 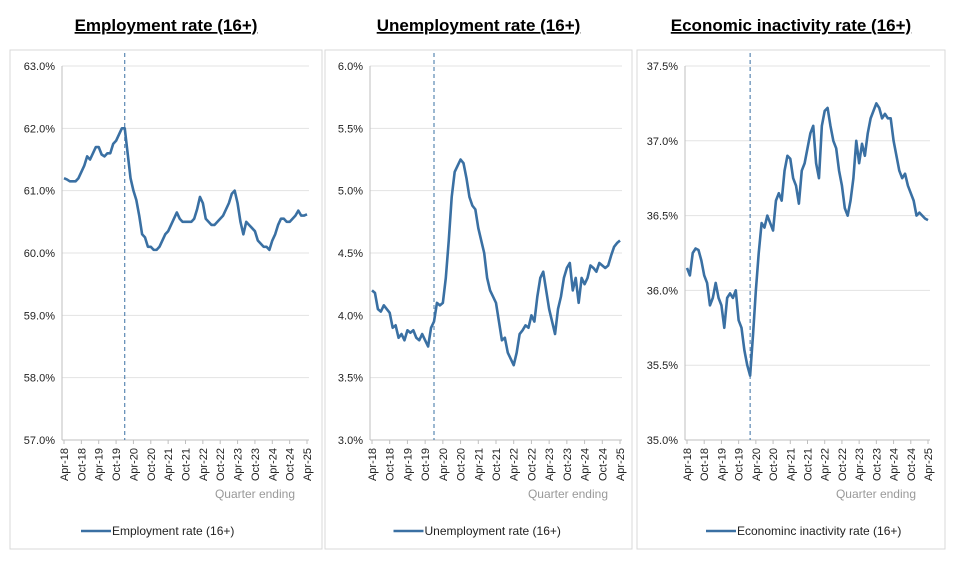 I want to click on y-tick-label: 36.5%, so click(x=662, y=217).